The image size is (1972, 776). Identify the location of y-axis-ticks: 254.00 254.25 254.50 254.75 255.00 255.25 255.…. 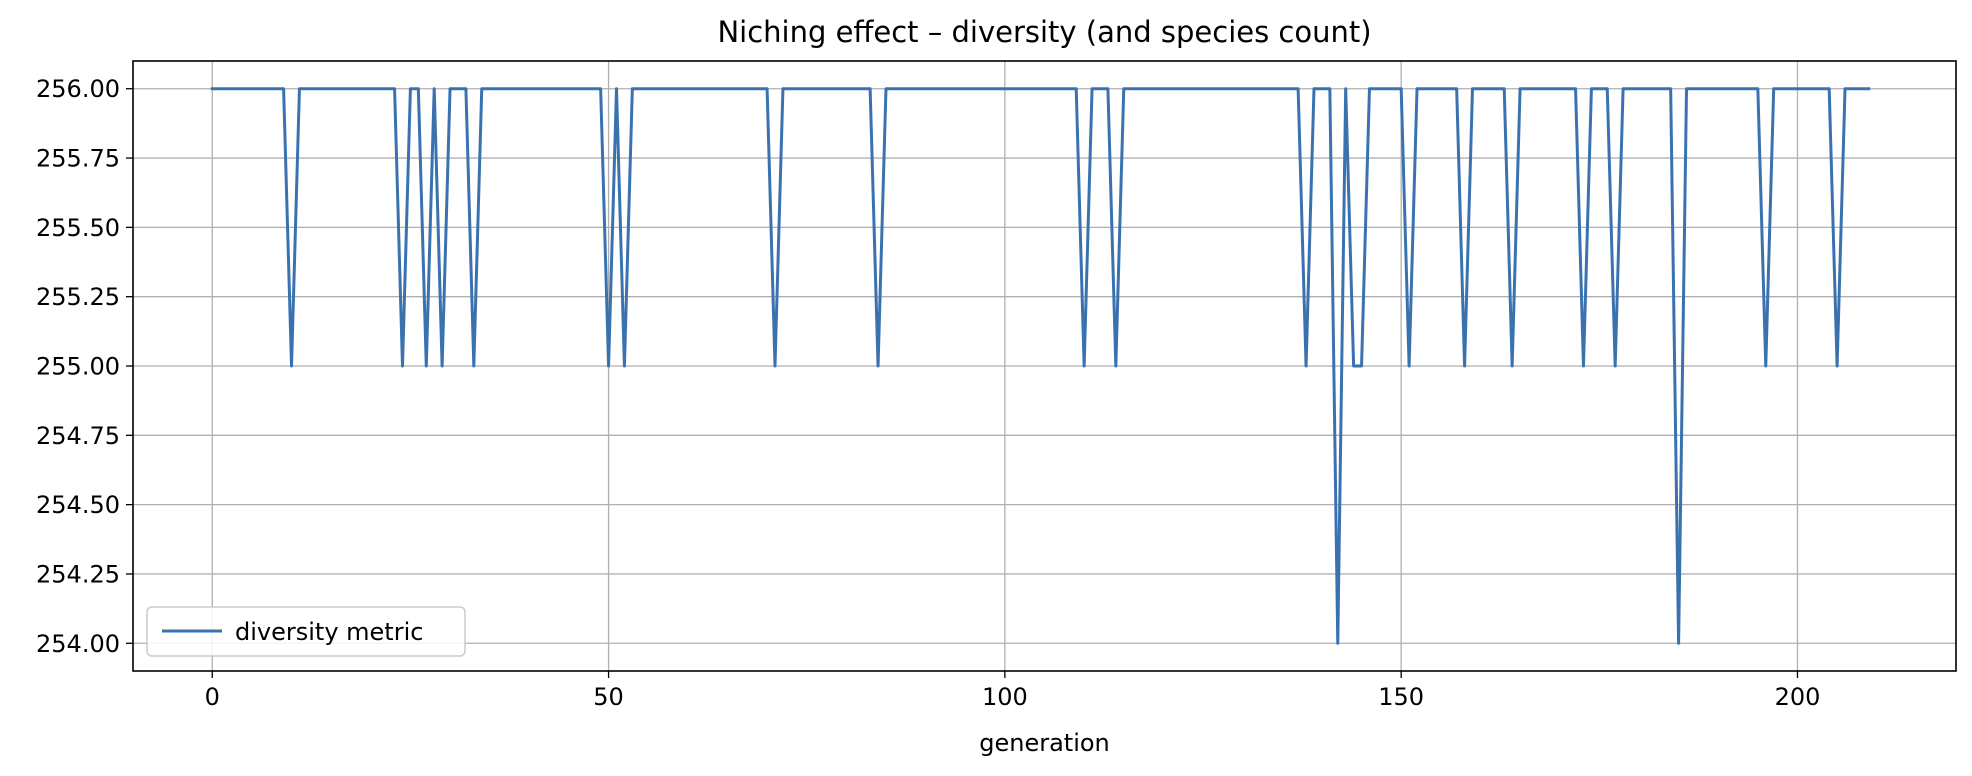
(84, 366).